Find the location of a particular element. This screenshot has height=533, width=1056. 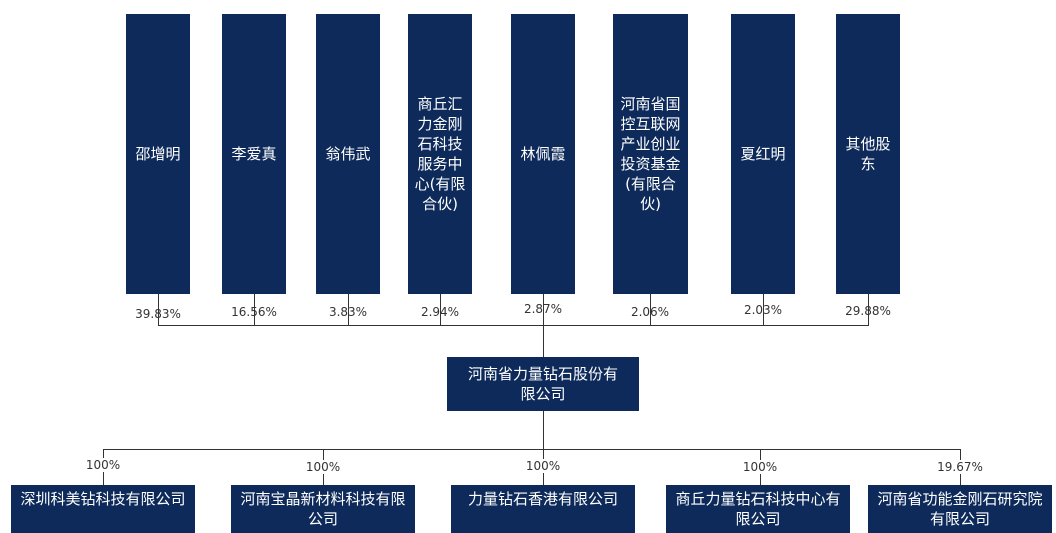

subsidiary-box-2: 力量钻石香港有限公司 is located at coordinates (543, 509).